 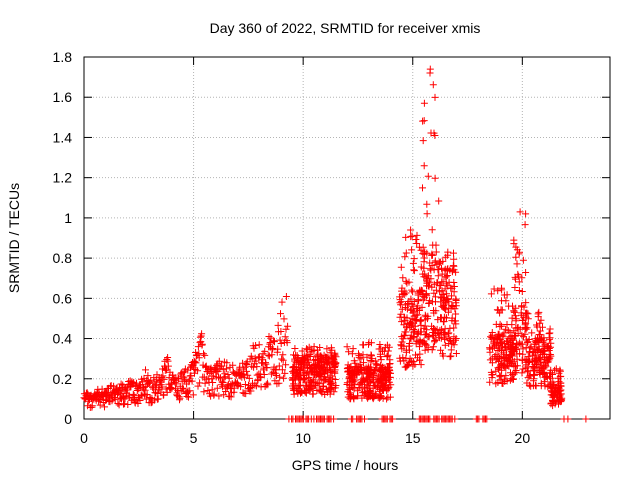 What do you see at coordinates (303, 438) in the screenshot?
I see `x-tick-label: 10` at bounding box center [303, 438].